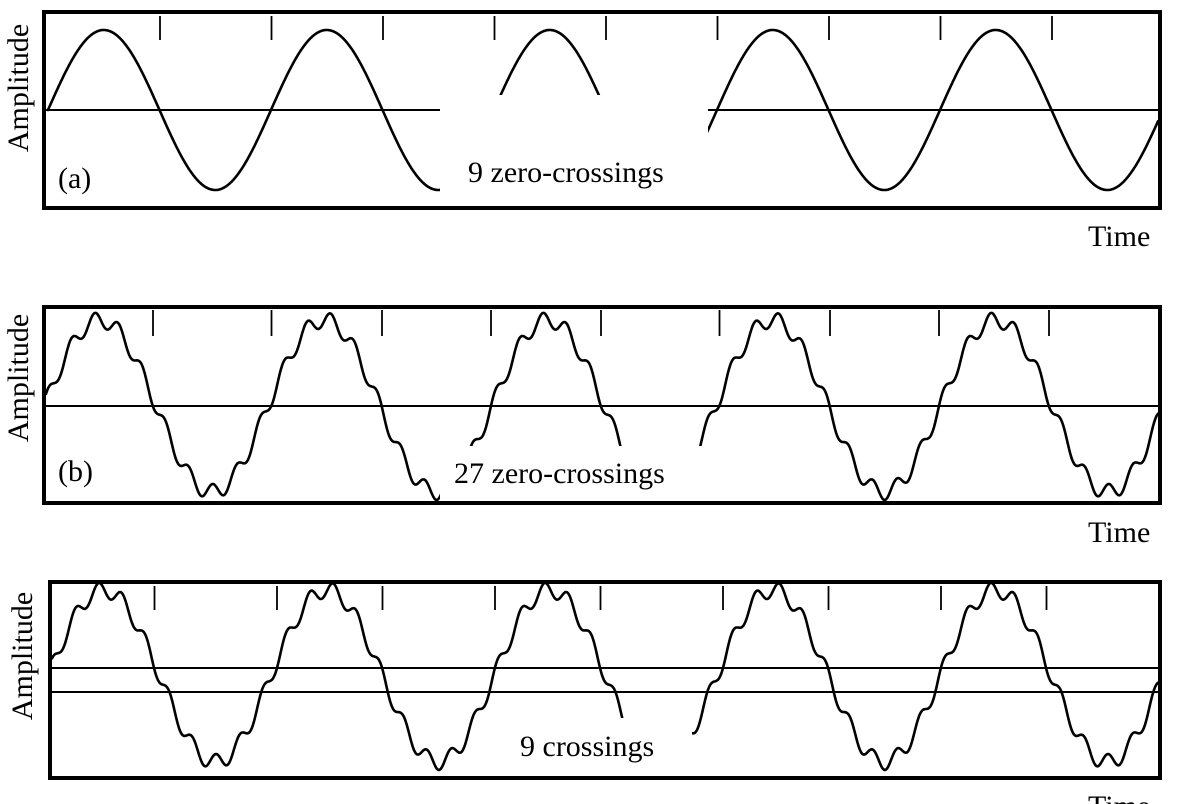  What do you see at coordinates (600, 598) in the screenshot?
I see `panel-c-ticks` at bounding box center [600, 598].